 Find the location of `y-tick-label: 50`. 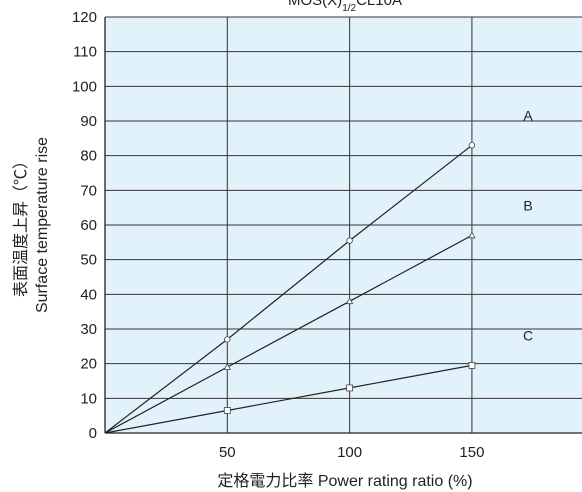

y-tick-label: 50 is located at coordinates (88, 260).